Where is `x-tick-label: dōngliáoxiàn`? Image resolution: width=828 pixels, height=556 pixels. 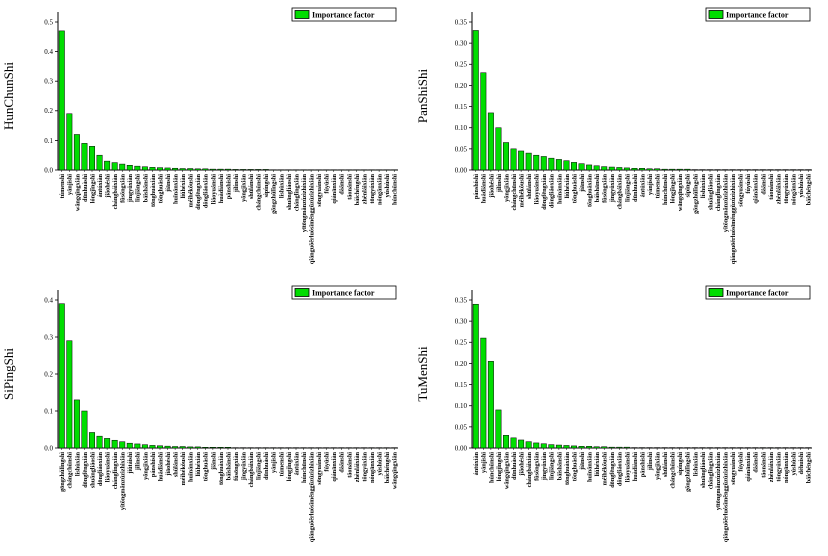
x-tick-label: dōngliáoxiàn is located at coordinates (100, 468).